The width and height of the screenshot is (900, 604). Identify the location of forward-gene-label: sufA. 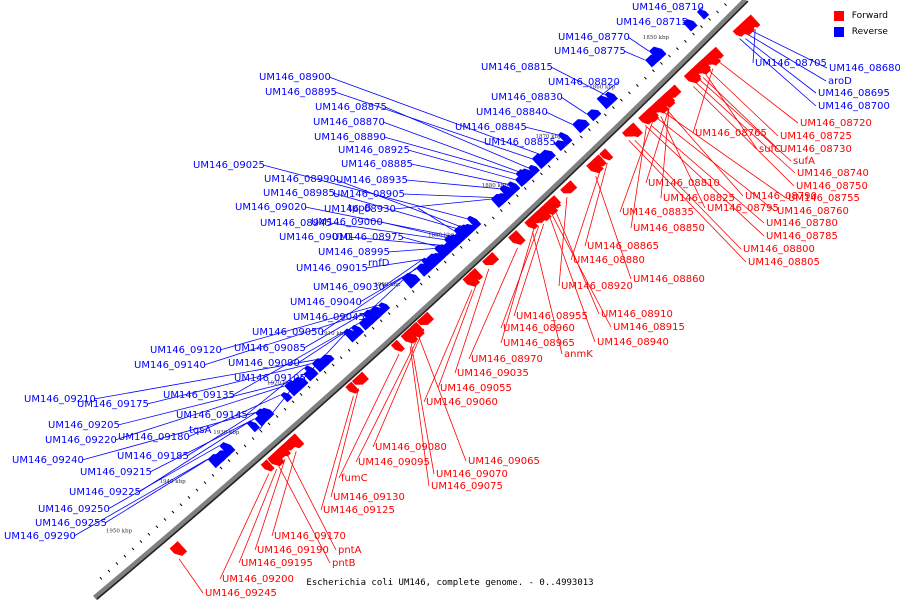
(804, 161).